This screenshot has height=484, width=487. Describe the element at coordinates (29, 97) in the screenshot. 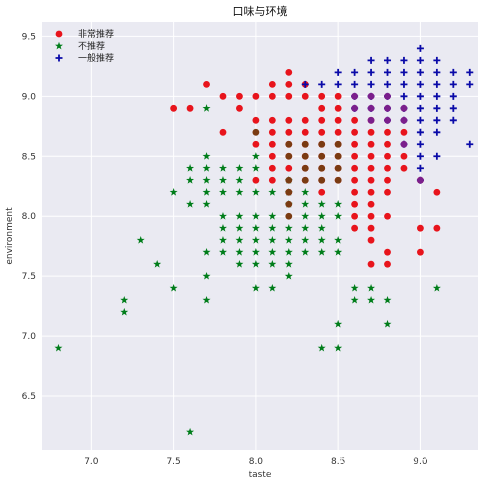

I see `y-tick-label: 9.0` at that location.